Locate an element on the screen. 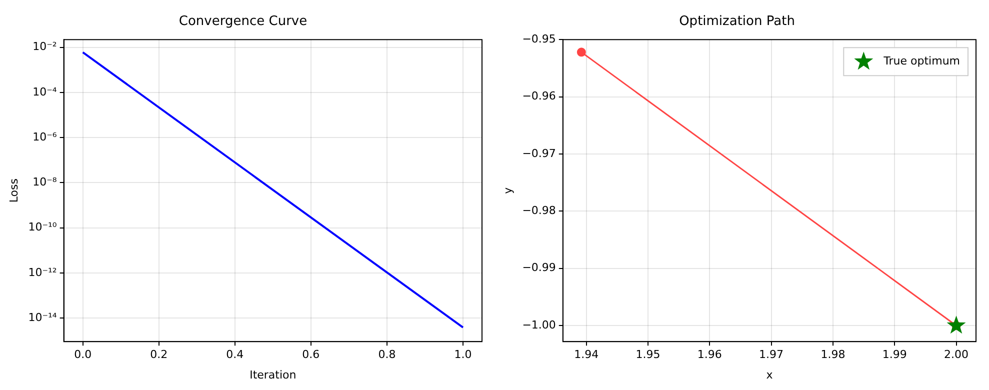 This screenshot has height=390, width=989. y-tick-label: −1.00 is located at coordinates (539, 325).